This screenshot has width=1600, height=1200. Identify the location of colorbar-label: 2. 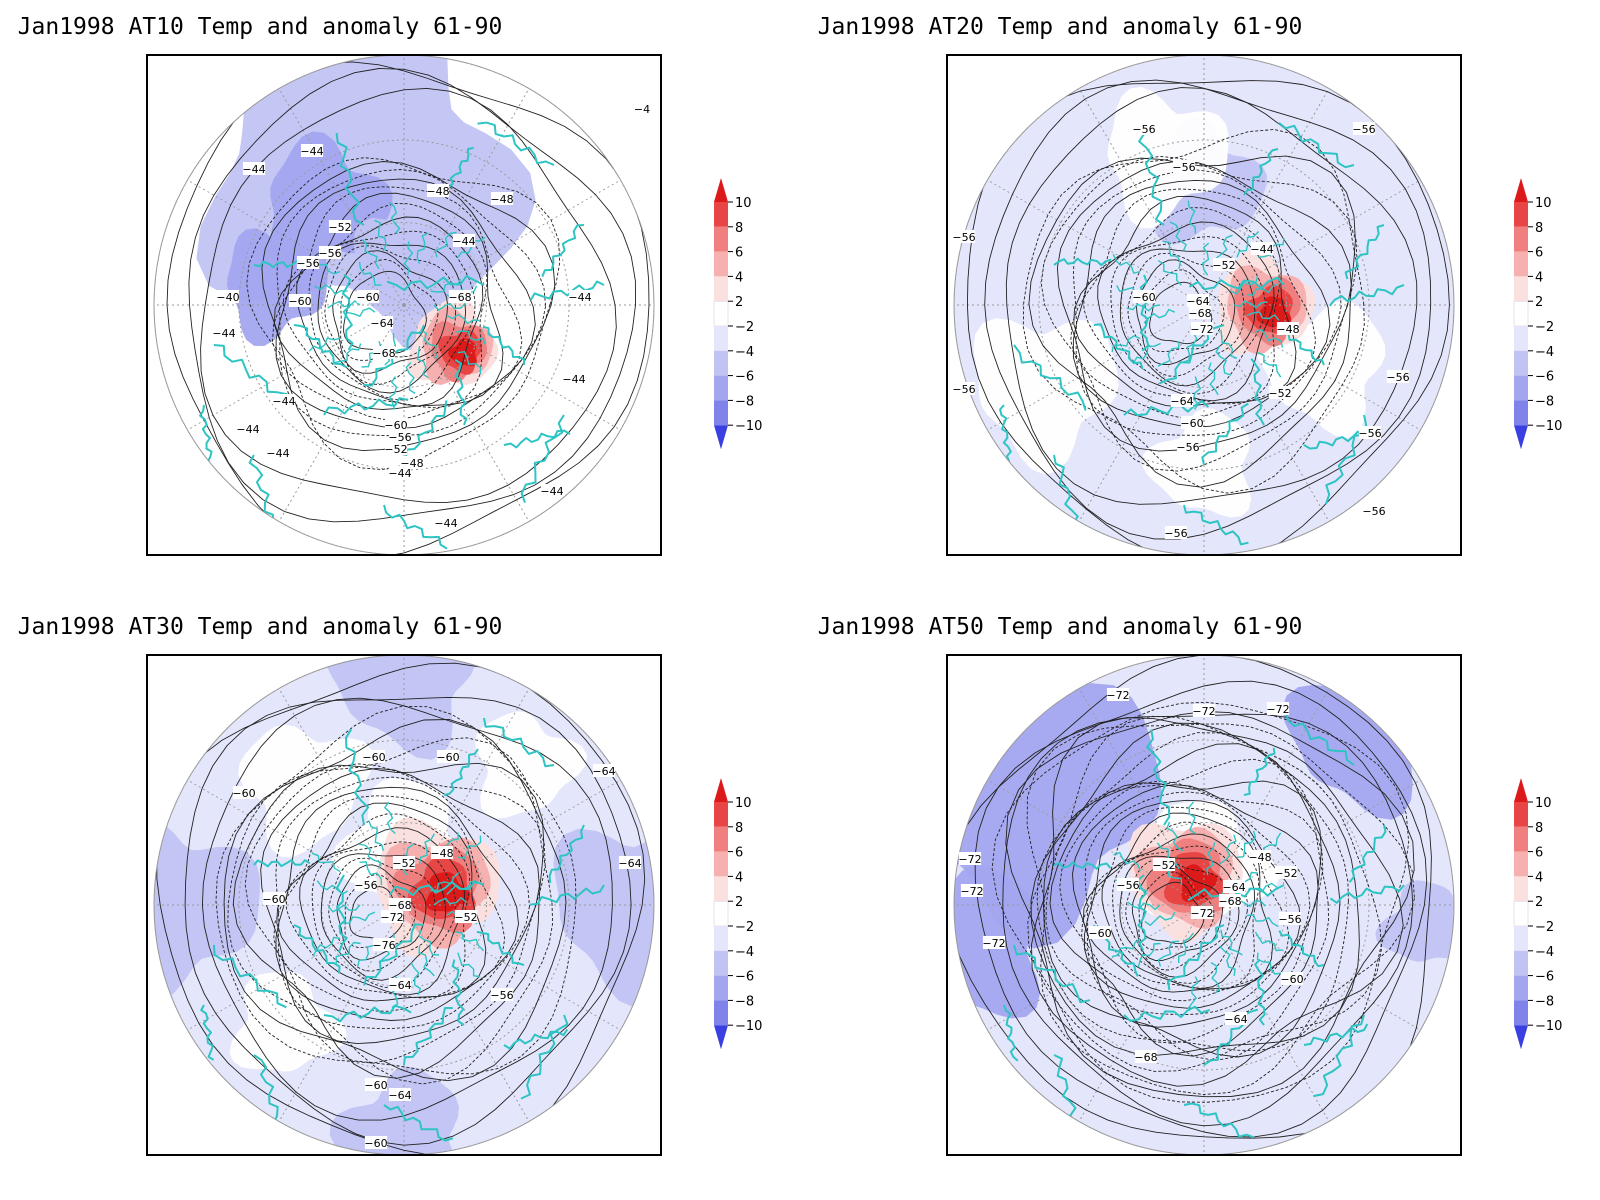
(739, 902).